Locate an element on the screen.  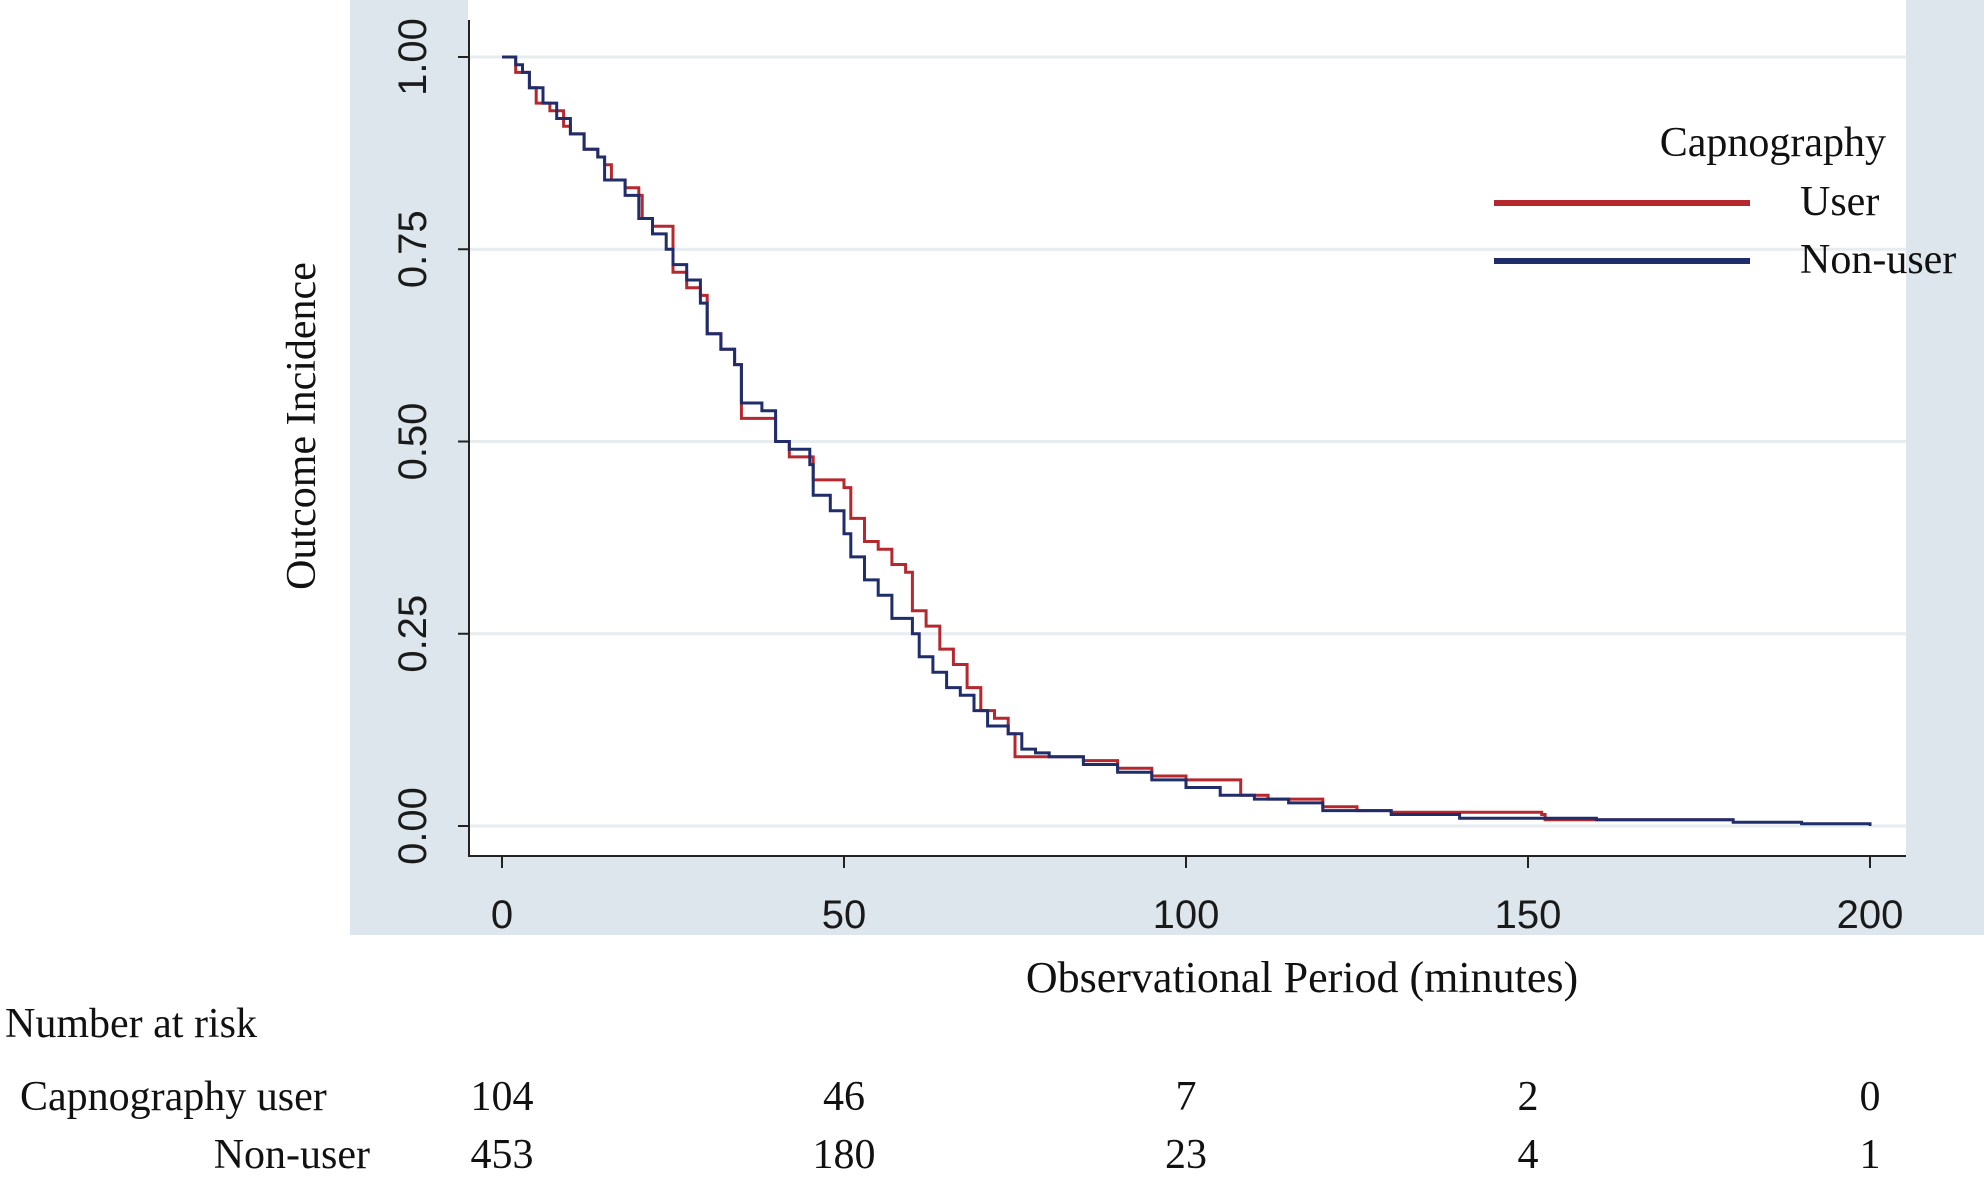
legend-title: Capnography is located at coordinates (1773, 143).